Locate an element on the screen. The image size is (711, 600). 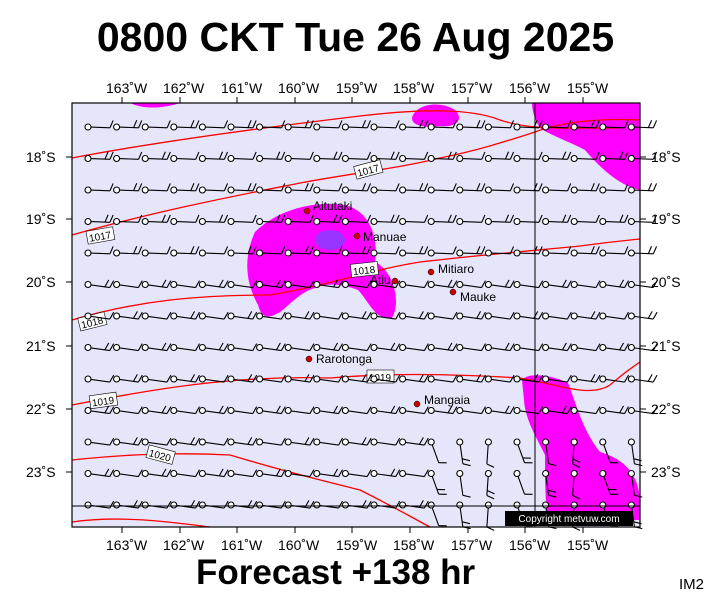
island-aitutaki: Aitutaki is located at coordinates (327, 207).